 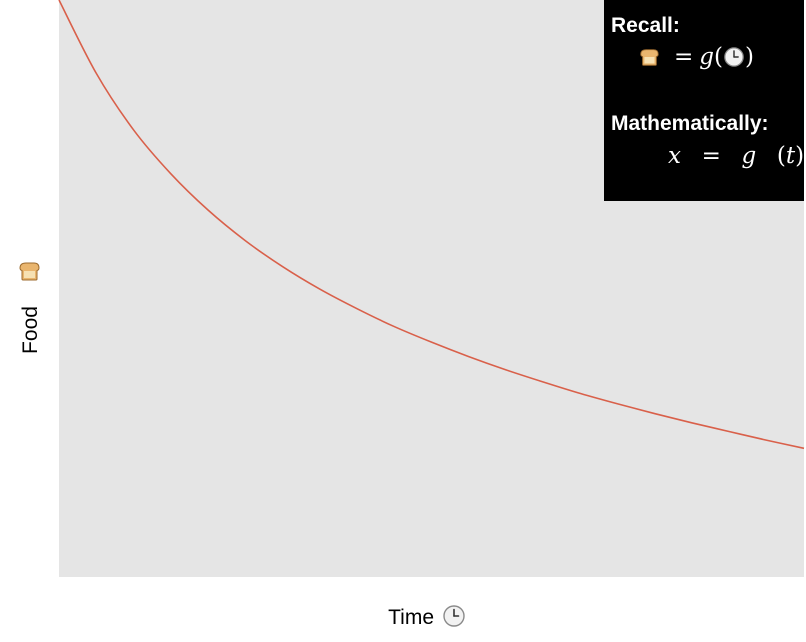 What do you see at coordinates (736, 156) in the screenshot?
I see `math-equation: x = g (t)` at bounding box center [736, 156].